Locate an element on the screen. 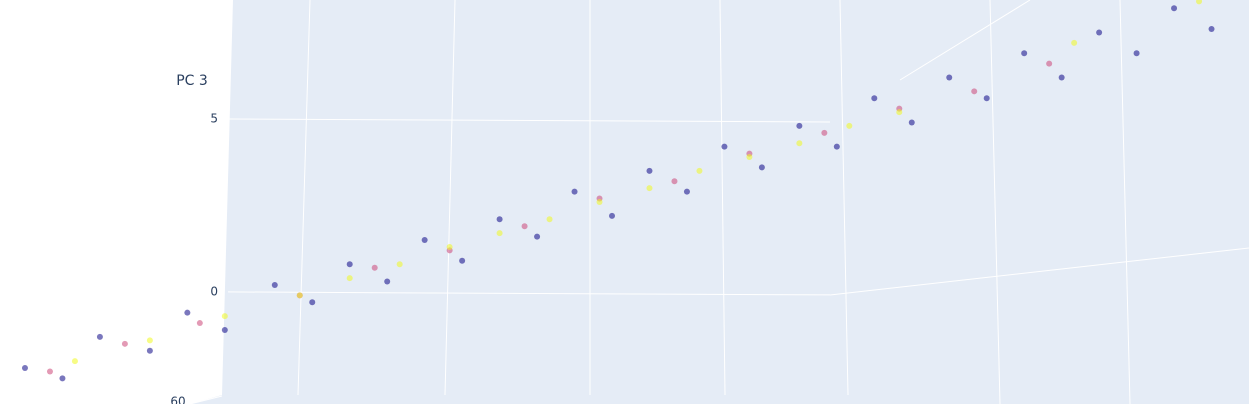  z-axis-title: PC 3 is located at coordinates (192, 81).